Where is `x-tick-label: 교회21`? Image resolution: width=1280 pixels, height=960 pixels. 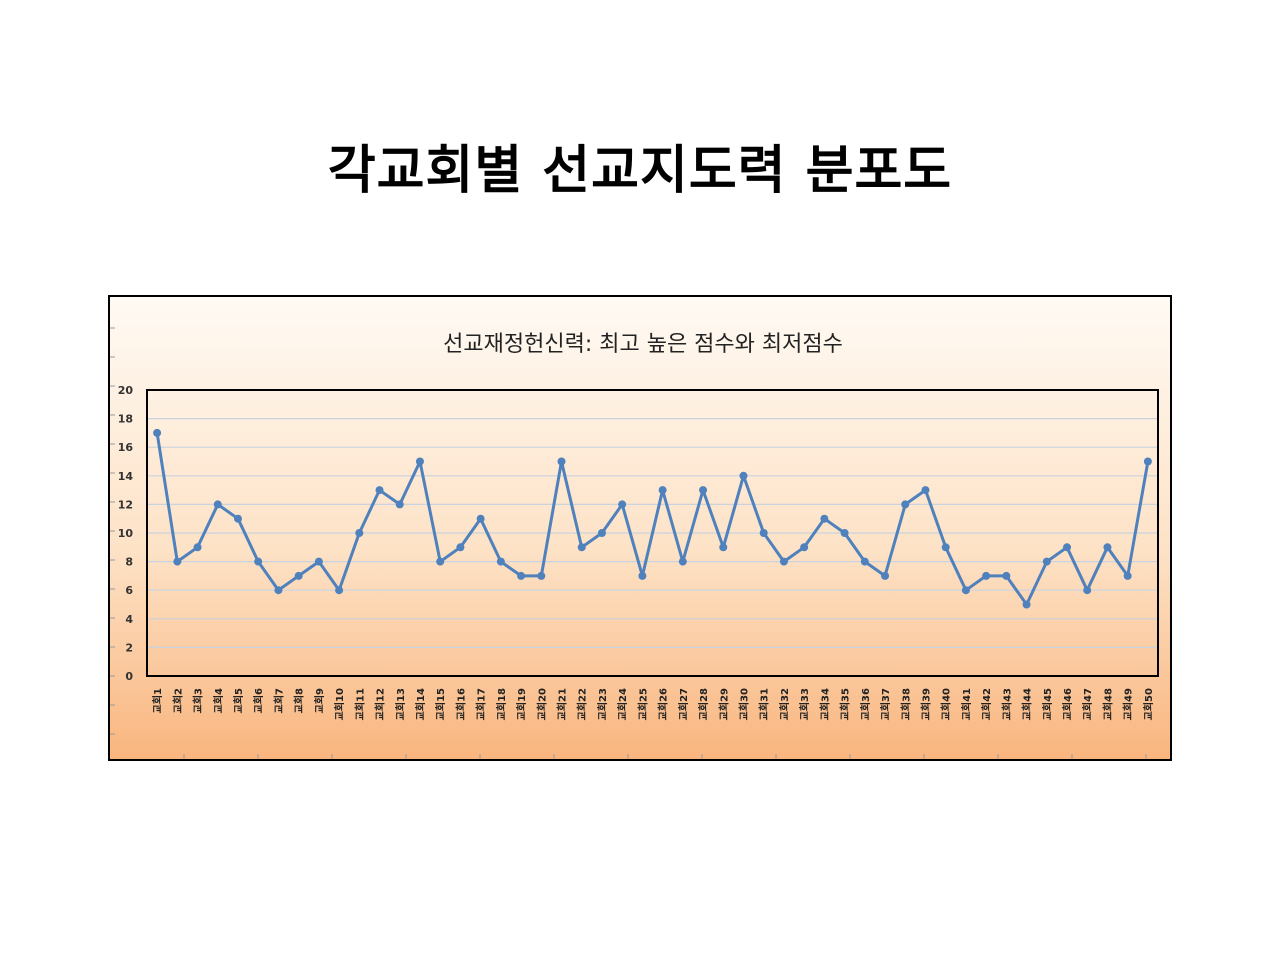 x-tick-label: 교회21 is located at coordinates (562, 704).